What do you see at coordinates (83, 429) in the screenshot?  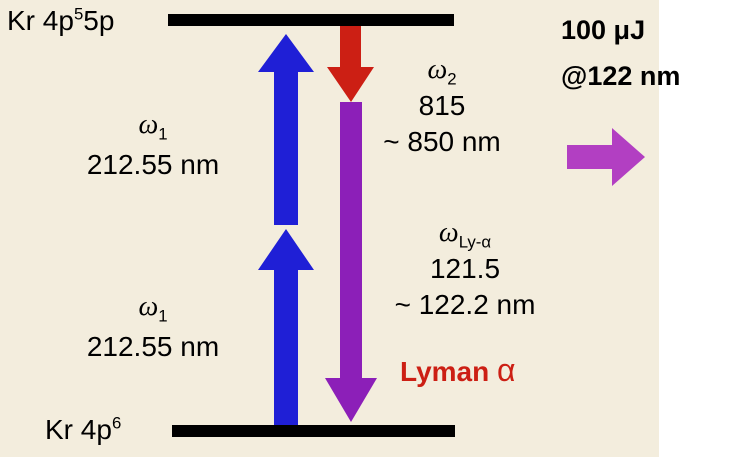 I see `lower-level-label: Kr 4p6` at bounding box center [83, 429].